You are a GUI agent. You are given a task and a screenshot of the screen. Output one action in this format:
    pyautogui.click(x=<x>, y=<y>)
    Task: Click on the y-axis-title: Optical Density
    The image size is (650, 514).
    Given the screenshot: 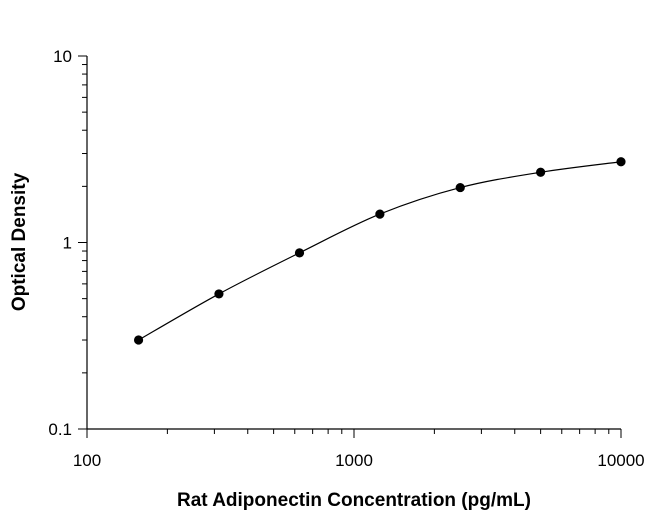 What is the action you would take?
    pyautogui.click(x=19, y=241)
    